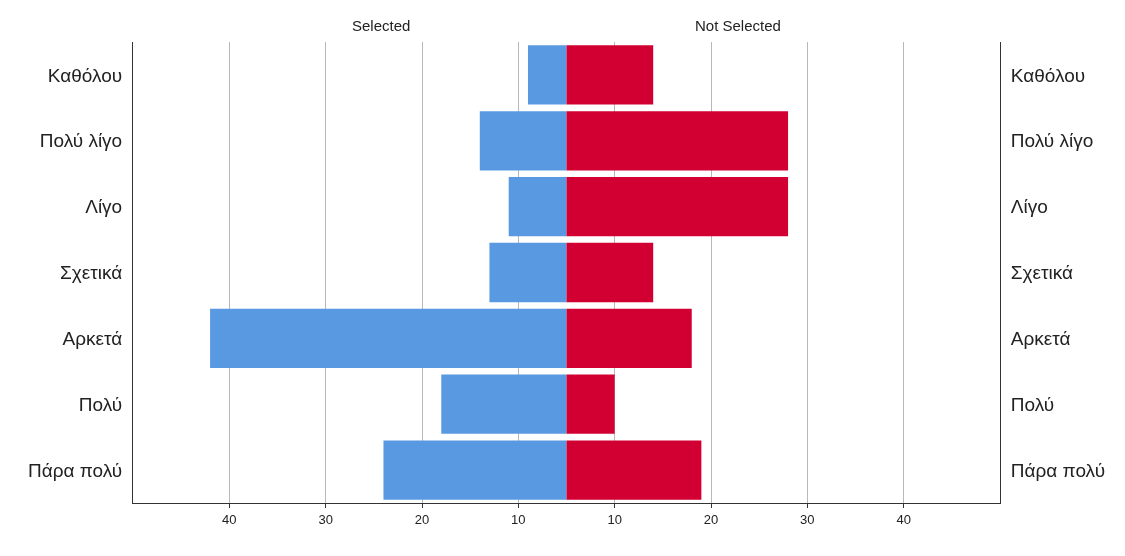 The width and height of the screenshot is (1125, 556). Describe the element at coordinates (381, 25) in the screenshot. I see `chart-title: Selected` at that location.